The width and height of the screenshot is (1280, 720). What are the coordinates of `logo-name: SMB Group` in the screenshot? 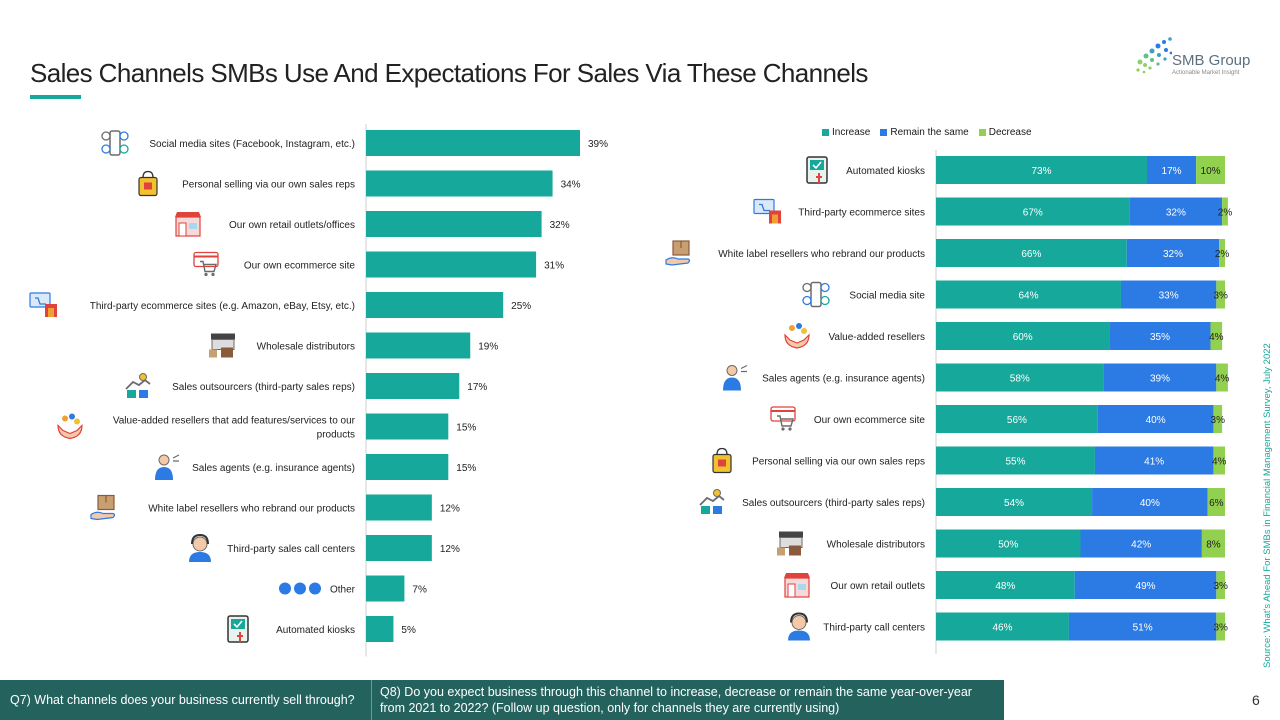 It's located at (1211, 60).